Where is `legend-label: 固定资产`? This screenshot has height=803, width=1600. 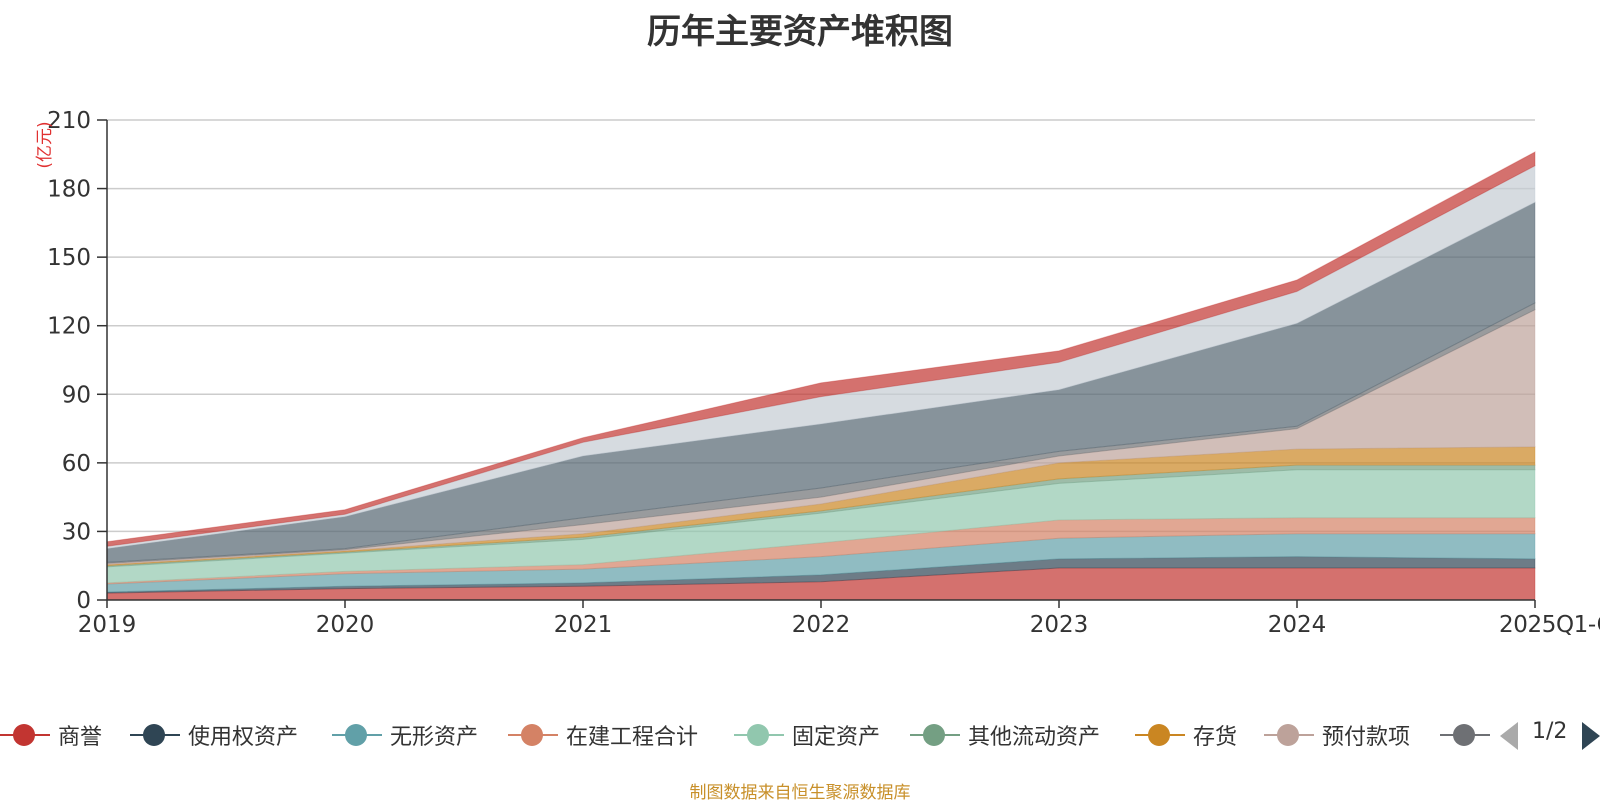
legend-label: 固定资产 is located at coordinates (836, 737).